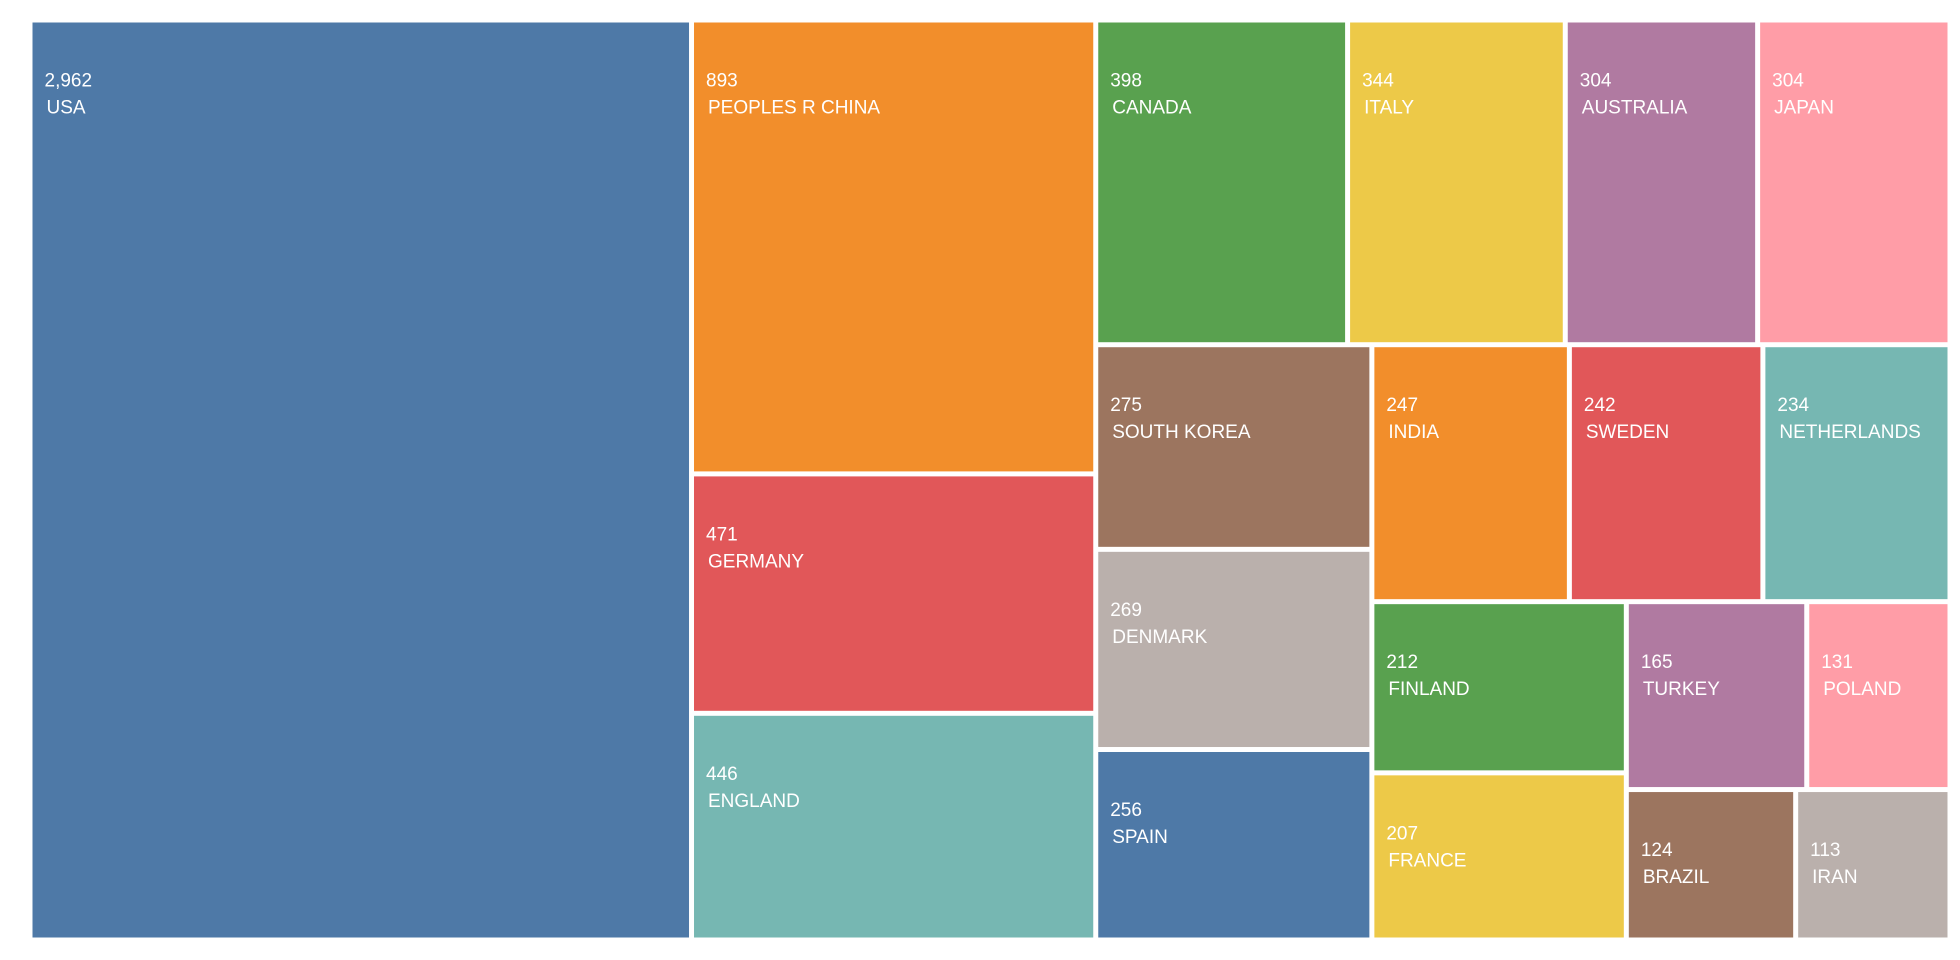  I want to click on cell-value-label: 207, so click(1402, 833).